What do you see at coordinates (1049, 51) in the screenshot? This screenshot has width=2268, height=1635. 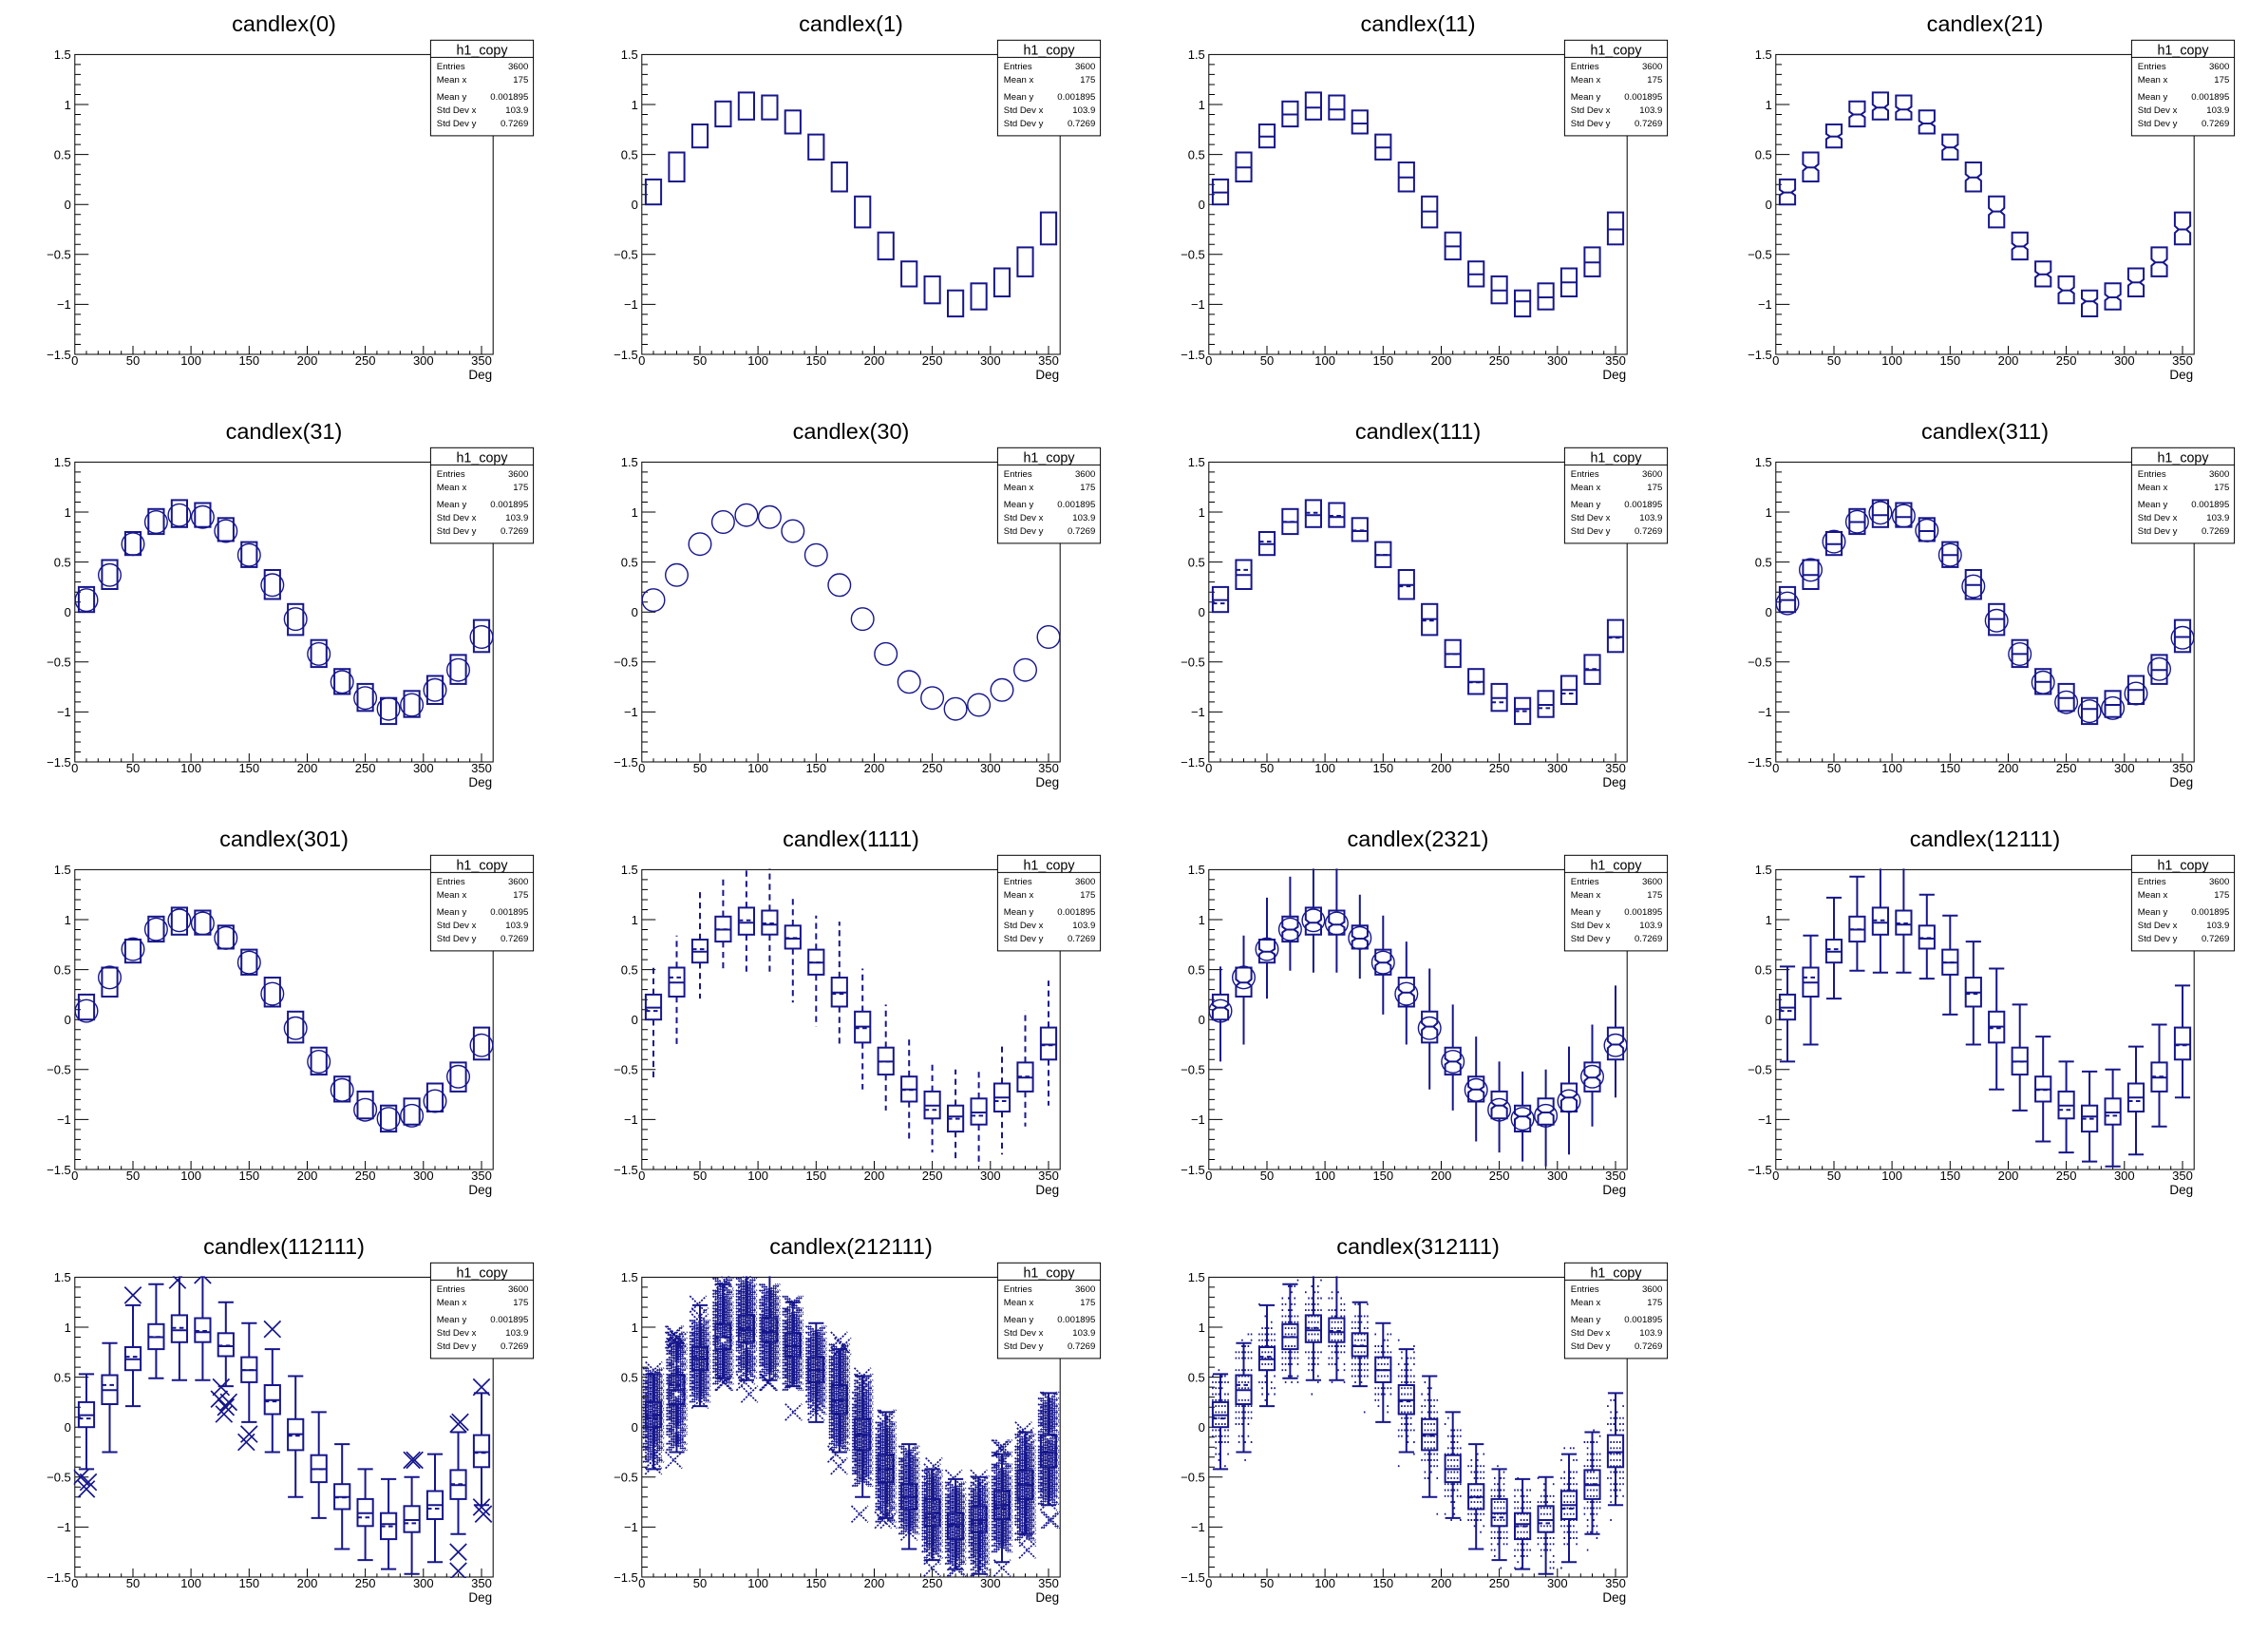 I see `svg-text: h1_copy` at bounding box center [1049, 51].